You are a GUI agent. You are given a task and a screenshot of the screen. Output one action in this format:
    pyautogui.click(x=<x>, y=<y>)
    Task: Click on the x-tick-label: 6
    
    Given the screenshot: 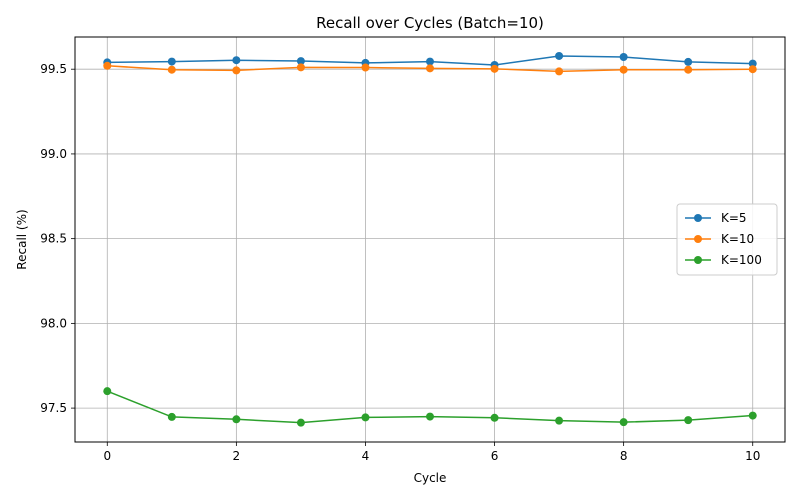 What is the action you would take?
    pyautogui.click(x=495, y=456)
    